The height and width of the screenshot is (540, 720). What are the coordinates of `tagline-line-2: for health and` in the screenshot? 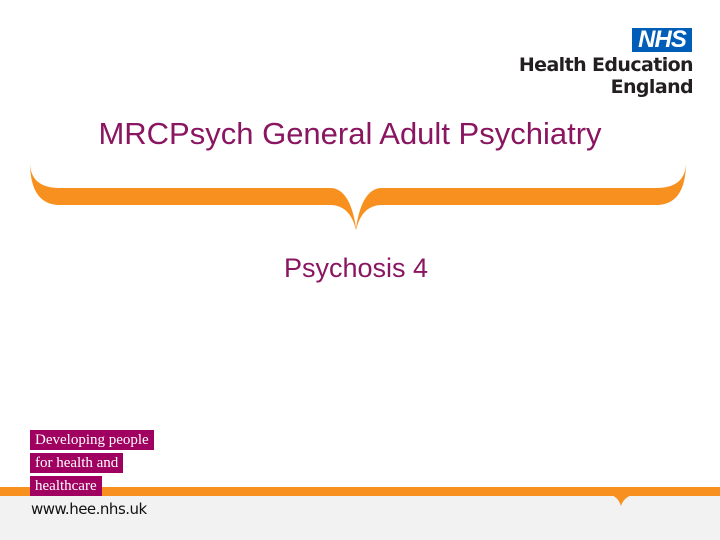 It's located at (77, 463).